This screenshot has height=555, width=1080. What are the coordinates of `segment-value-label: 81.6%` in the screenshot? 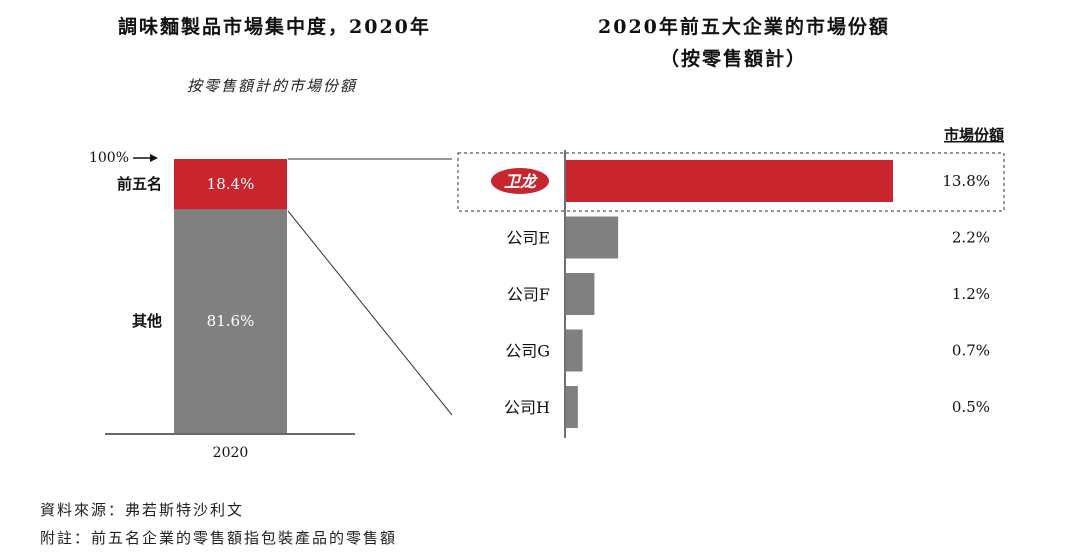 It's located at (231, 321).